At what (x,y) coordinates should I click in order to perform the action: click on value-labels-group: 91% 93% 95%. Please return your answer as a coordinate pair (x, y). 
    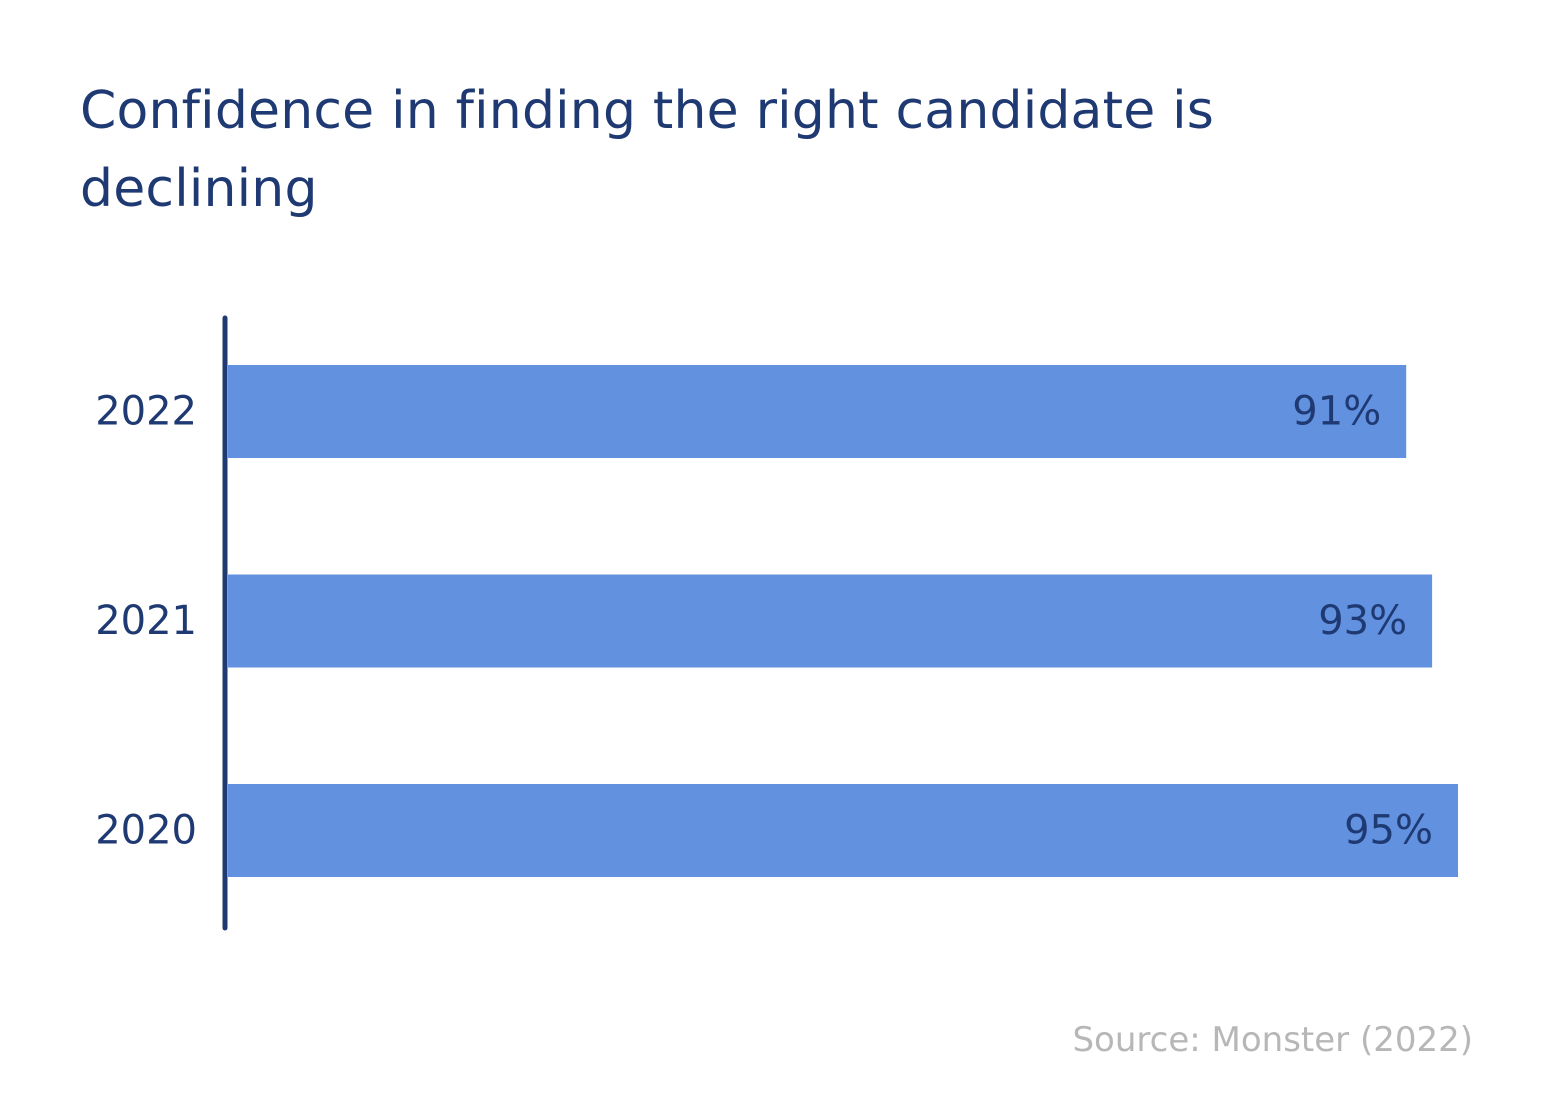
    Looking at the image, I should click on (1362, 621).